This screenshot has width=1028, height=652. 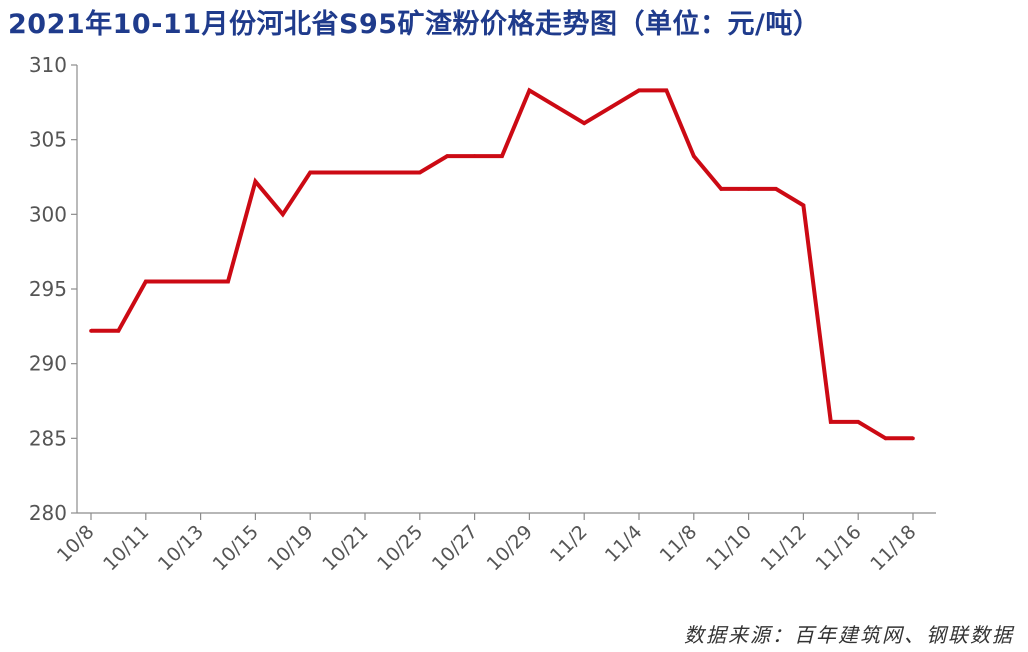 I want to click on x-tick-label: 11/18, so click(x=893, y=548).